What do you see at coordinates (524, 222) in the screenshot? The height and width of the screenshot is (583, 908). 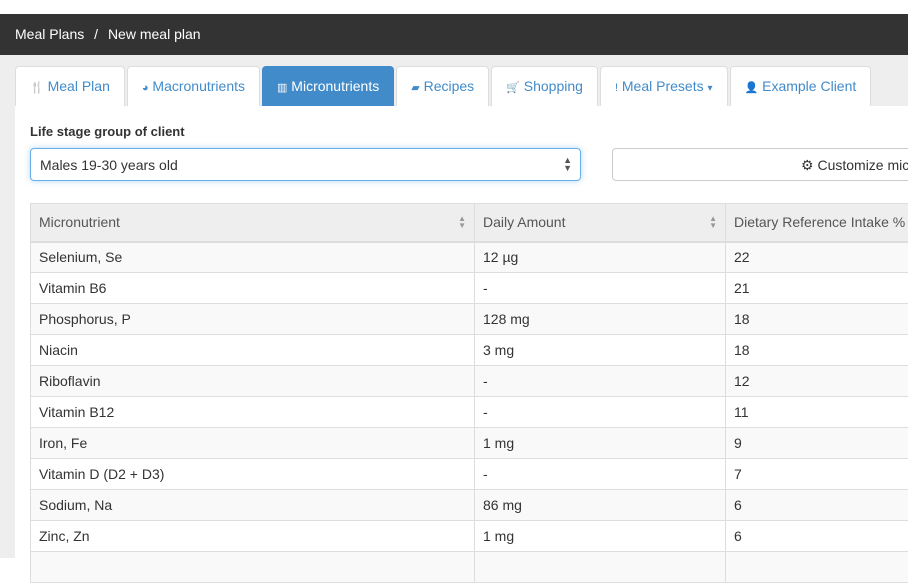 I see `header-label: Daily Amount` at bounding box center [524, 222].